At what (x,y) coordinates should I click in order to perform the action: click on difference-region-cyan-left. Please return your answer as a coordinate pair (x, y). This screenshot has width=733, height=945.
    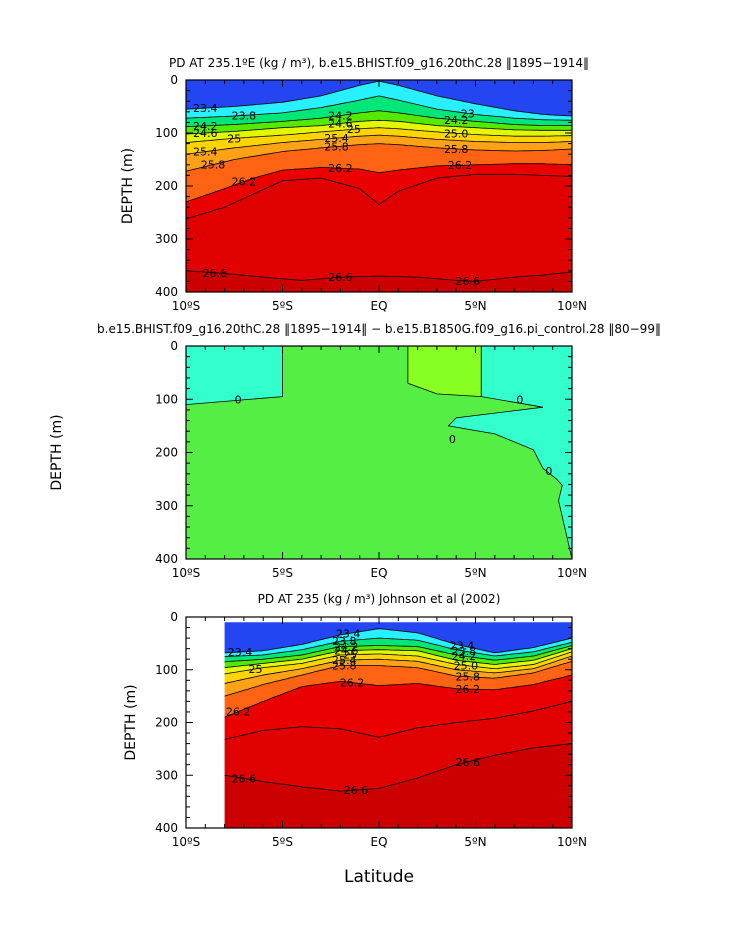
    Looking at the image, I should click on (234, 376).